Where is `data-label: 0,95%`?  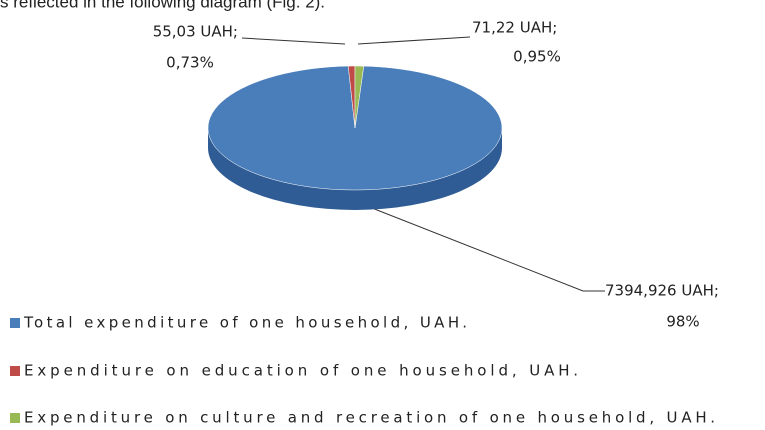 data-label: 0,95% is located at coordinates (537, 57).